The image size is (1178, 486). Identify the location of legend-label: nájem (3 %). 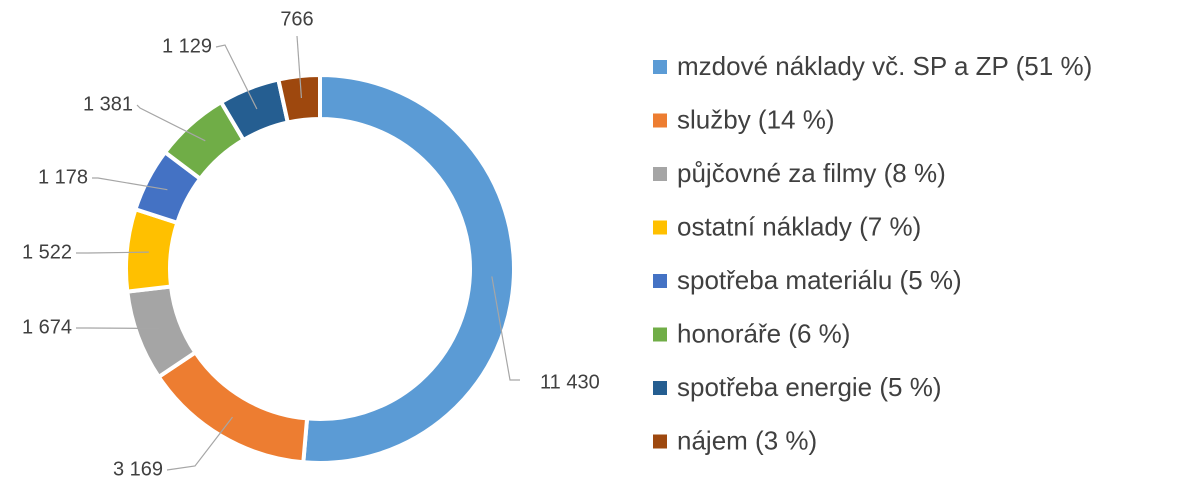
(747, 440).